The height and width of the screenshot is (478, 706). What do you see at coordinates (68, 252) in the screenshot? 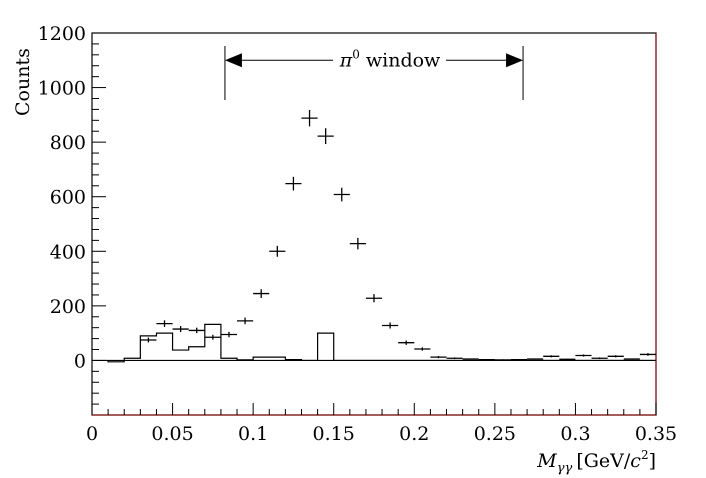
I see `y-tick-label: 400` at bounding box center [68, 252].